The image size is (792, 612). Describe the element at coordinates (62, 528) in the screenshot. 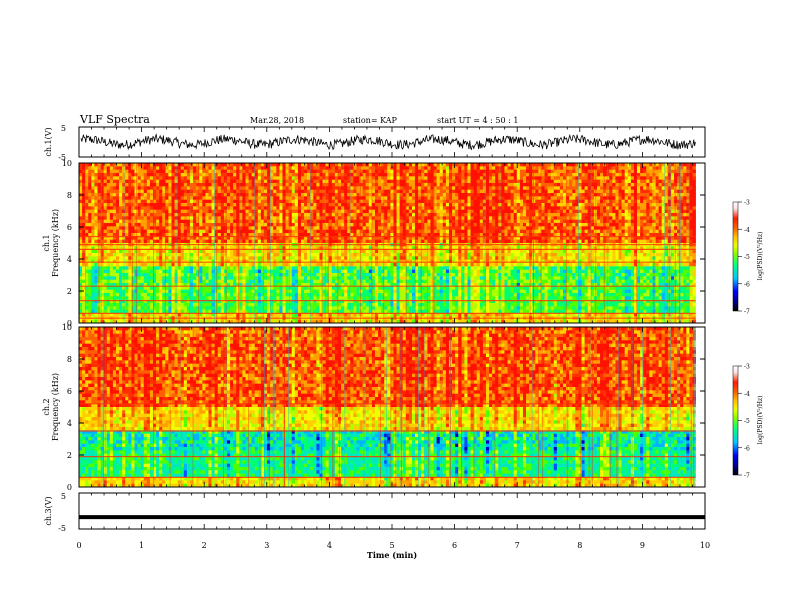

I see `ch3-ytick-bottom: -5` at that location.